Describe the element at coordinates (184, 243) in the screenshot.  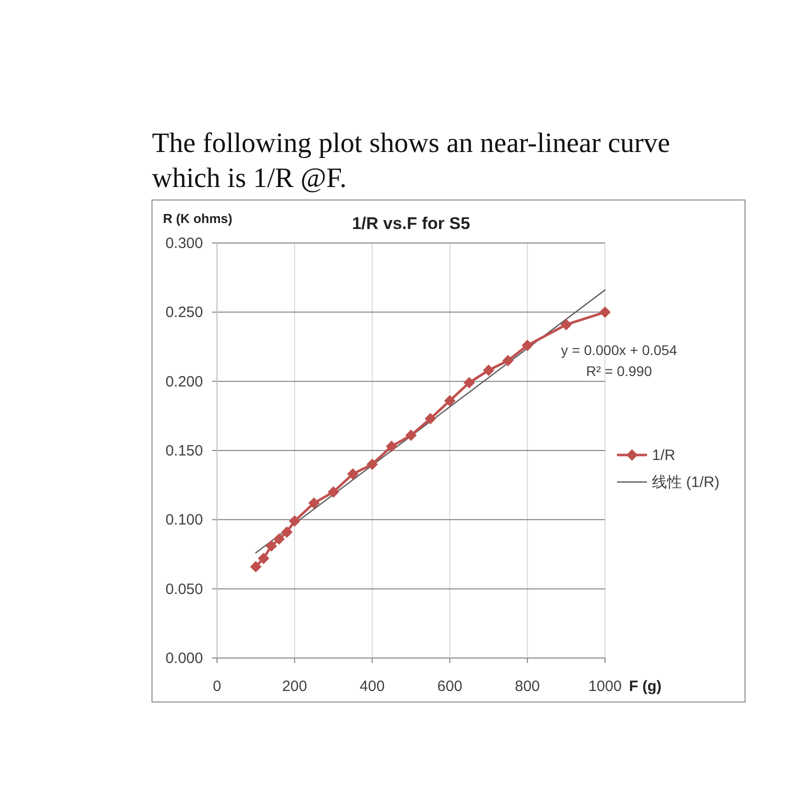
I see `y-tick-label: 0.300` at that location.